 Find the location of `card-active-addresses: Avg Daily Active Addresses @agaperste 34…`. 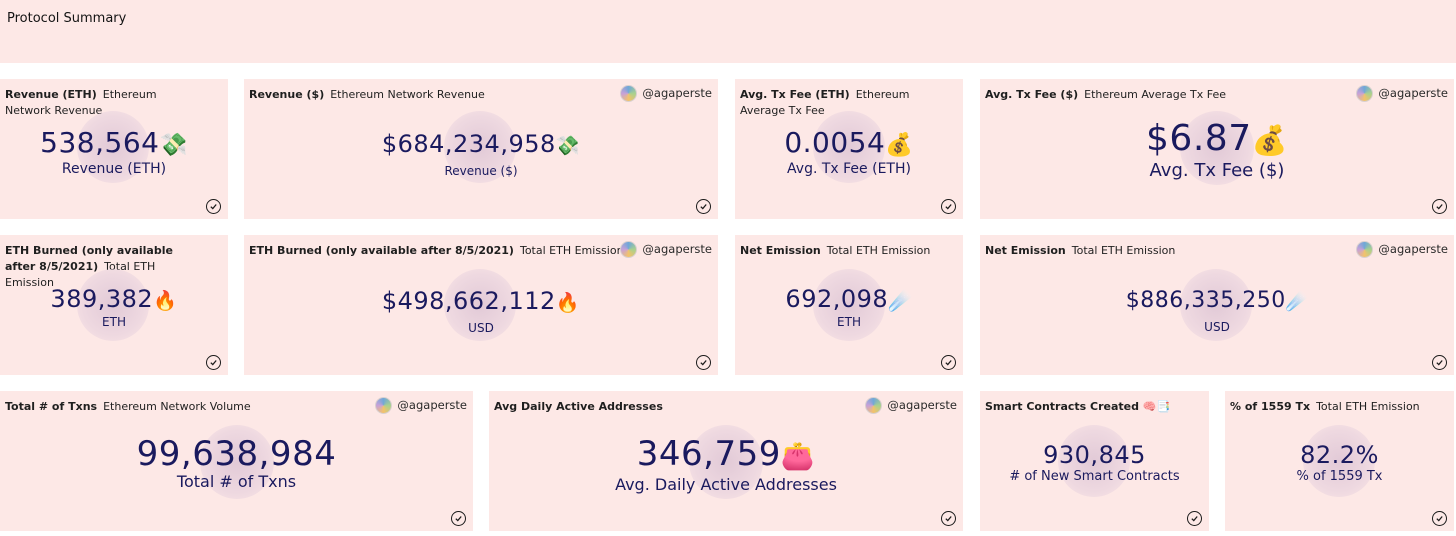

card-active-addresses: Avg Daily Active Addresses @agaperste 34… is located at coordinates (726, 461).